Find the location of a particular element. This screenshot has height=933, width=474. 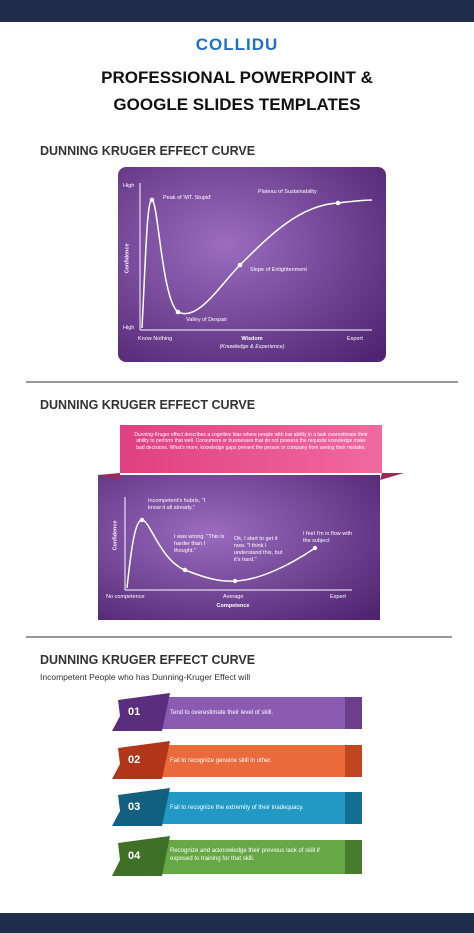

logo: COLLIDU is located at coordinates (237, 44).